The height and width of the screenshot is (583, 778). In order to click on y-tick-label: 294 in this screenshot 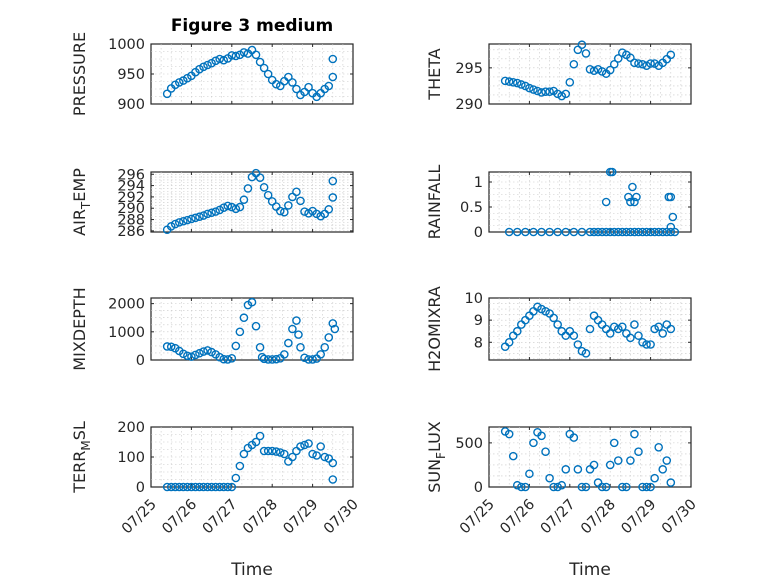, I will do `click(131, 187)`.